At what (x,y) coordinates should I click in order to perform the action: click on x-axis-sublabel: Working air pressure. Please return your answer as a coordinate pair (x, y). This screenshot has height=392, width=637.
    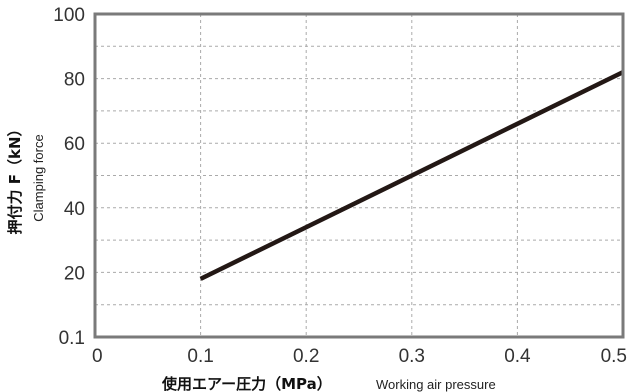
    Looking at the image, I should click on (436, 384).